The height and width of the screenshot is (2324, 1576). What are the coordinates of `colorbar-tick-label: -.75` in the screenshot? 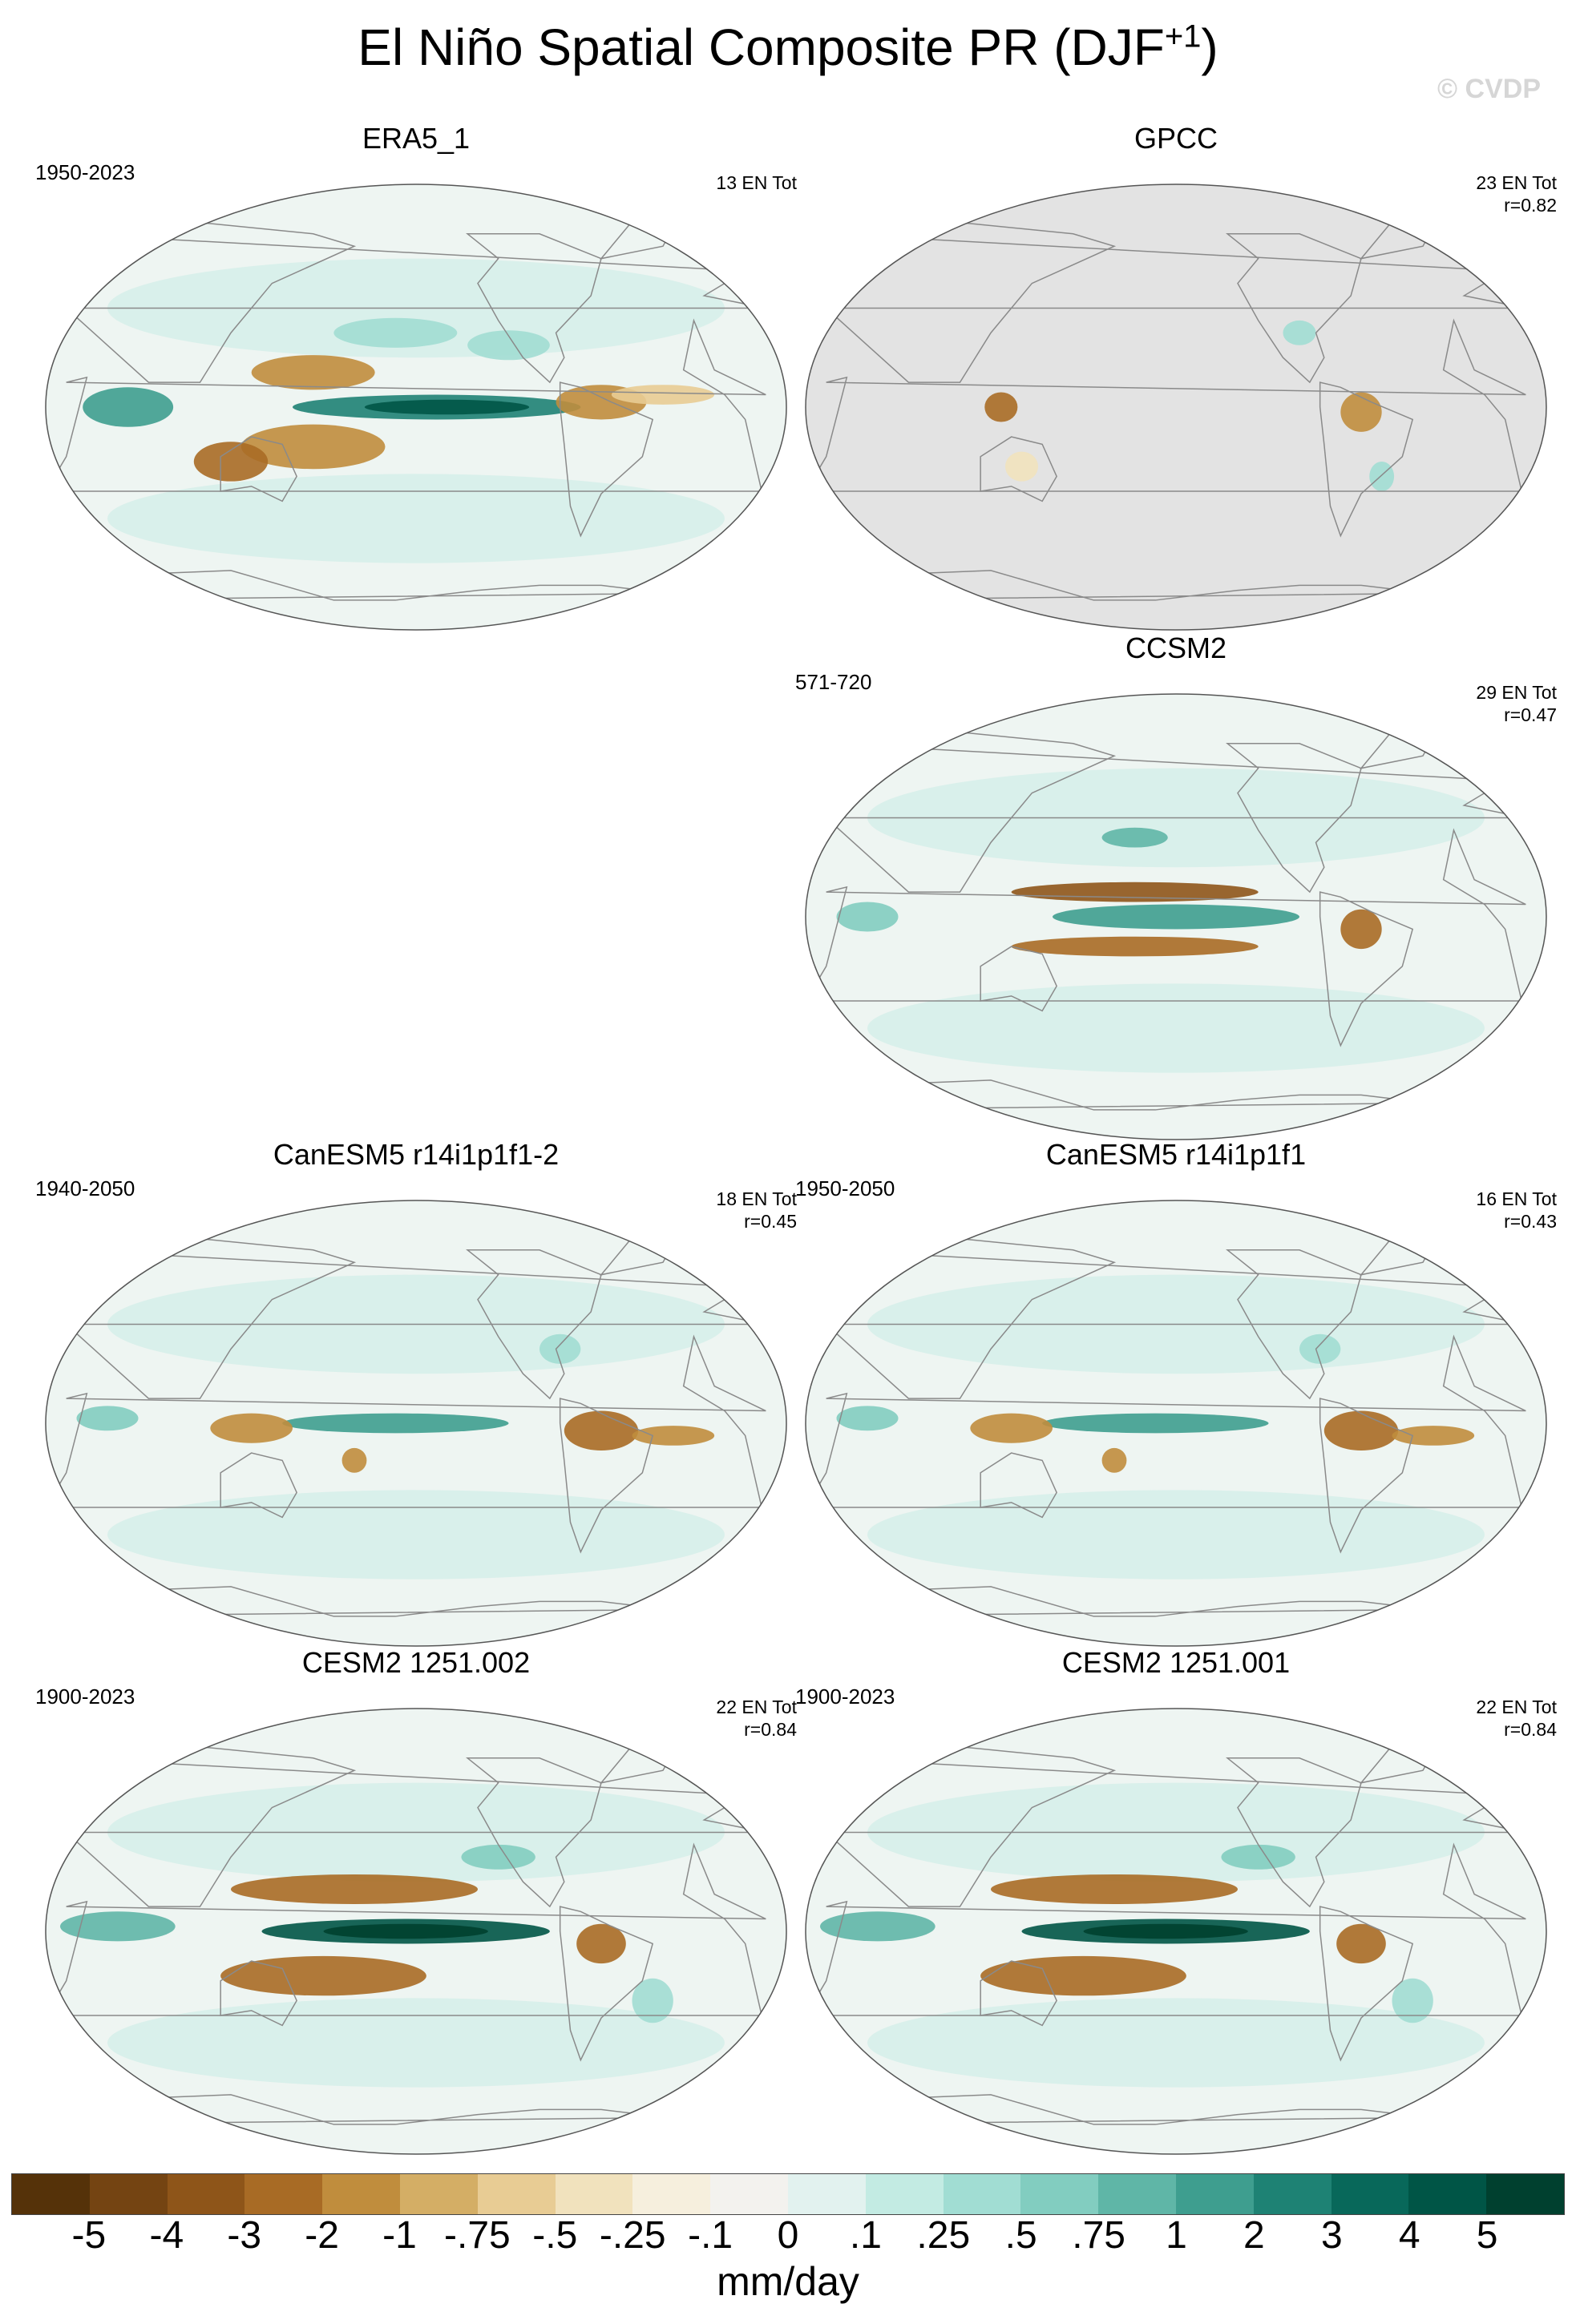 It's located at (477, 2235).